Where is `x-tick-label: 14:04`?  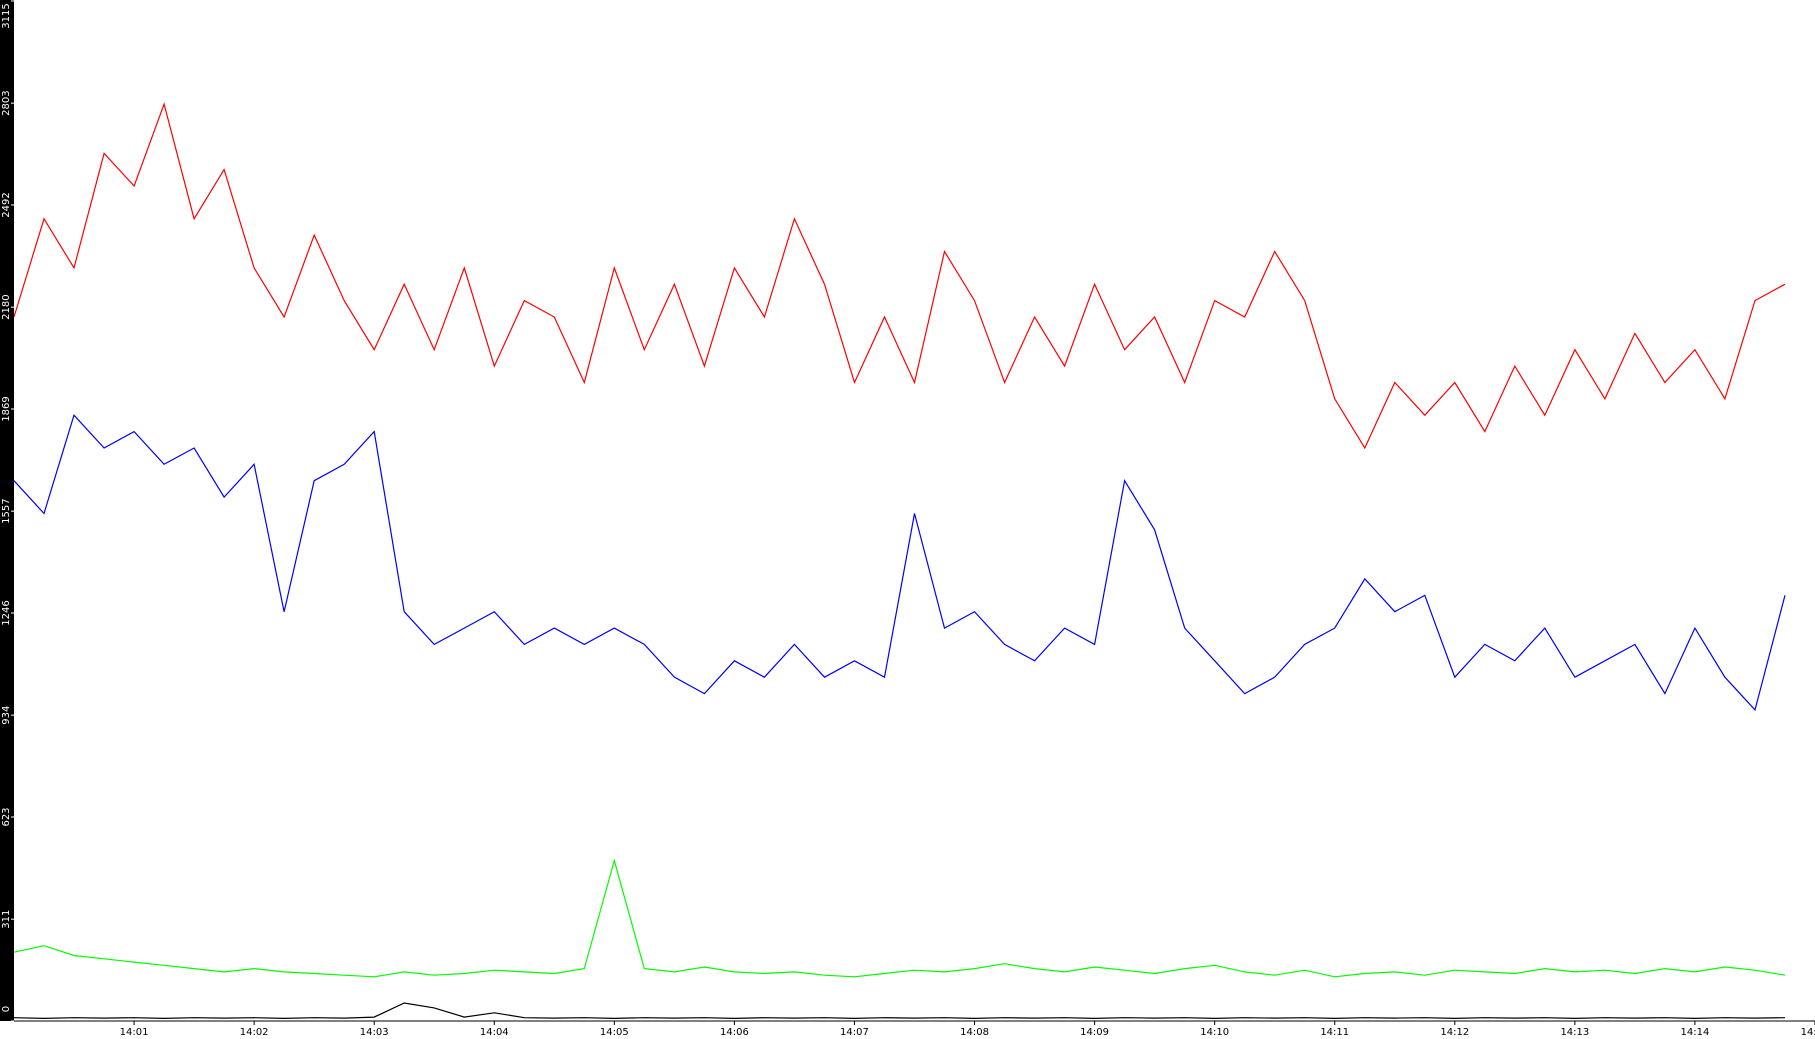 x-tick-label: 14:04 is located at coordinates (494, 1032).